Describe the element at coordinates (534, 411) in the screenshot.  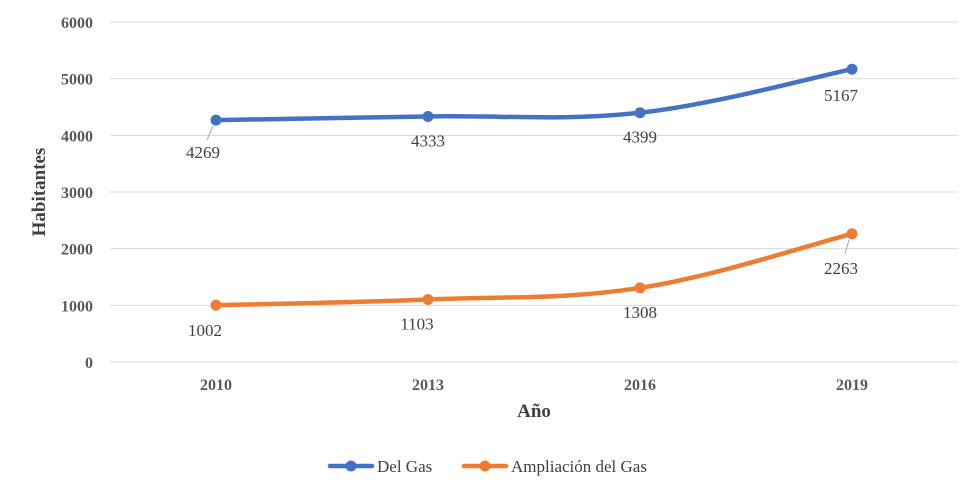
I see `x-axis-title: Año` at that location.